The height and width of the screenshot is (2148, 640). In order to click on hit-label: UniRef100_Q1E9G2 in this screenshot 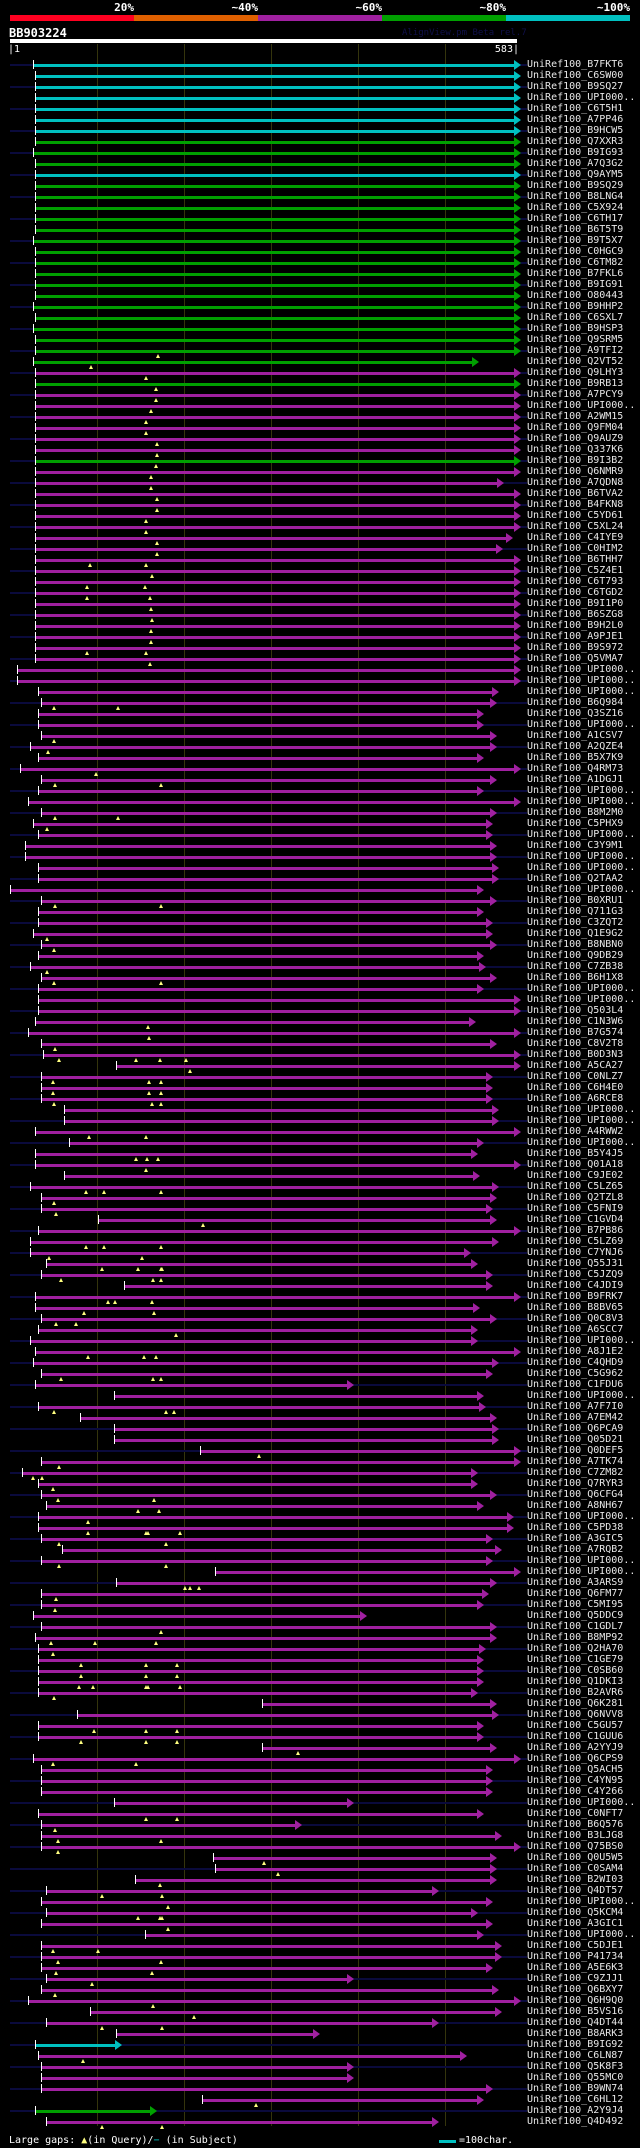, I will do `click(575, 933)`.